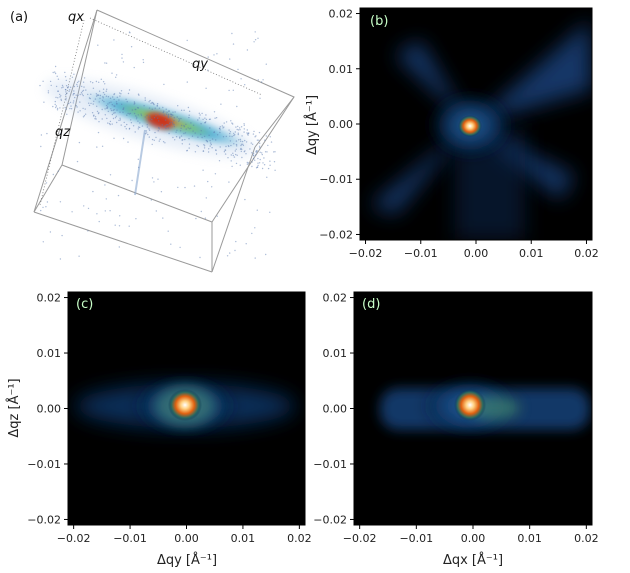 Image resolution: width=630 pixels, height=573 pixels. What do you see at coordinates (531, 253) in the screenshot?
I see `panel_b-x-tick-label: 0.01` at bounding box center [531, 253].